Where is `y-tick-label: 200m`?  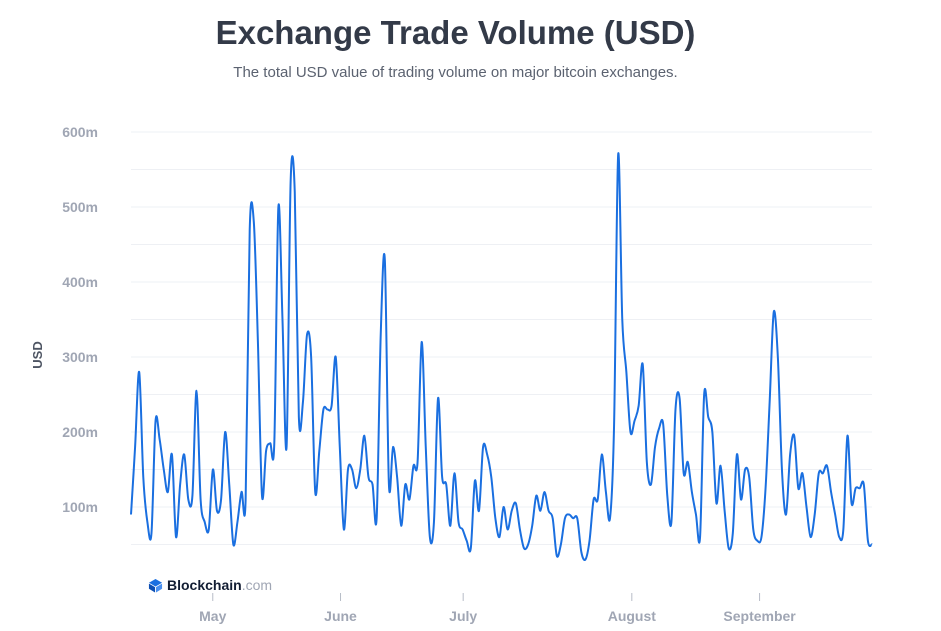 y-tick-label: 200m is located at coordinates (80, 432).